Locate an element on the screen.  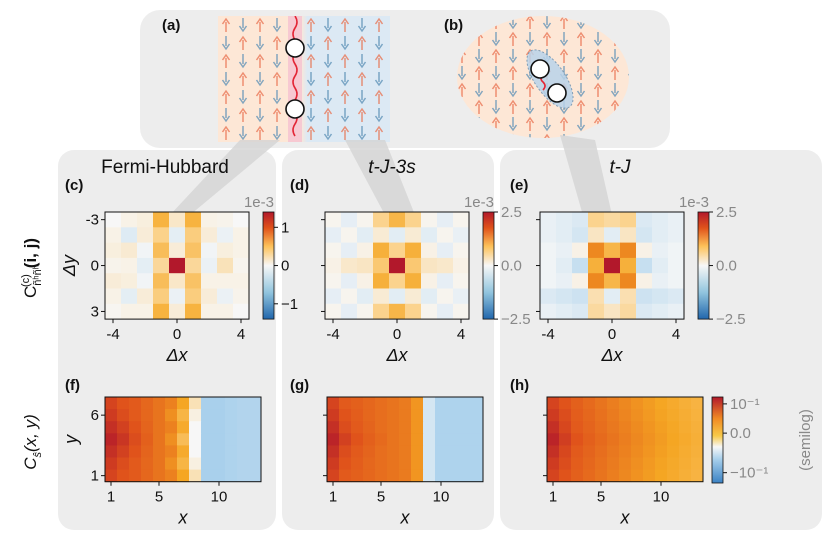
column-title: Fermi-Hubbard is located at coordinates (165, 167).